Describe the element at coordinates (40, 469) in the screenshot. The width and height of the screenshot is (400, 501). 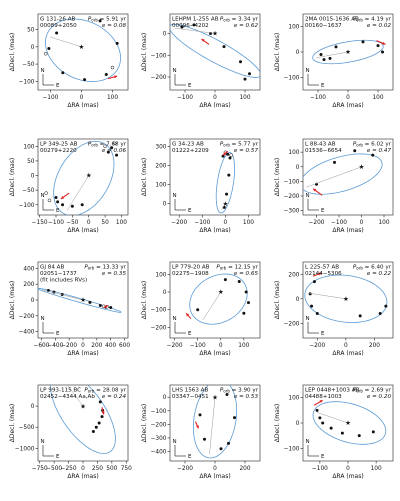
I see `x-tick-label: −750` at that location.